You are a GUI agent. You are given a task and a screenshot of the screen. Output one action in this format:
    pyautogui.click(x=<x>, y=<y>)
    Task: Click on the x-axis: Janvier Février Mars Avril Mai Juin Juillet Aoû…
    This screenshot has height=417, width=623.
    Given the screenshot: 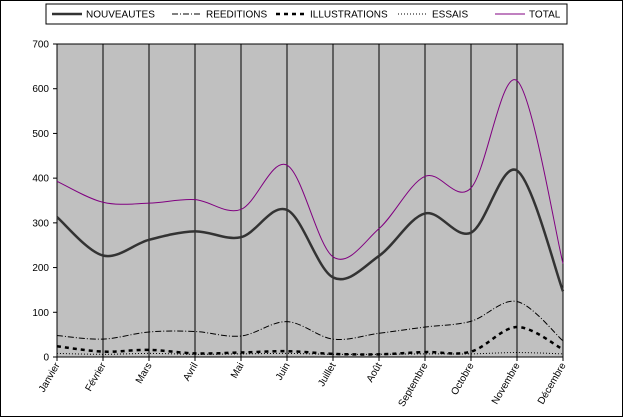 What is the action you would take?
    pyautogui.click(x=303, y=382)
    